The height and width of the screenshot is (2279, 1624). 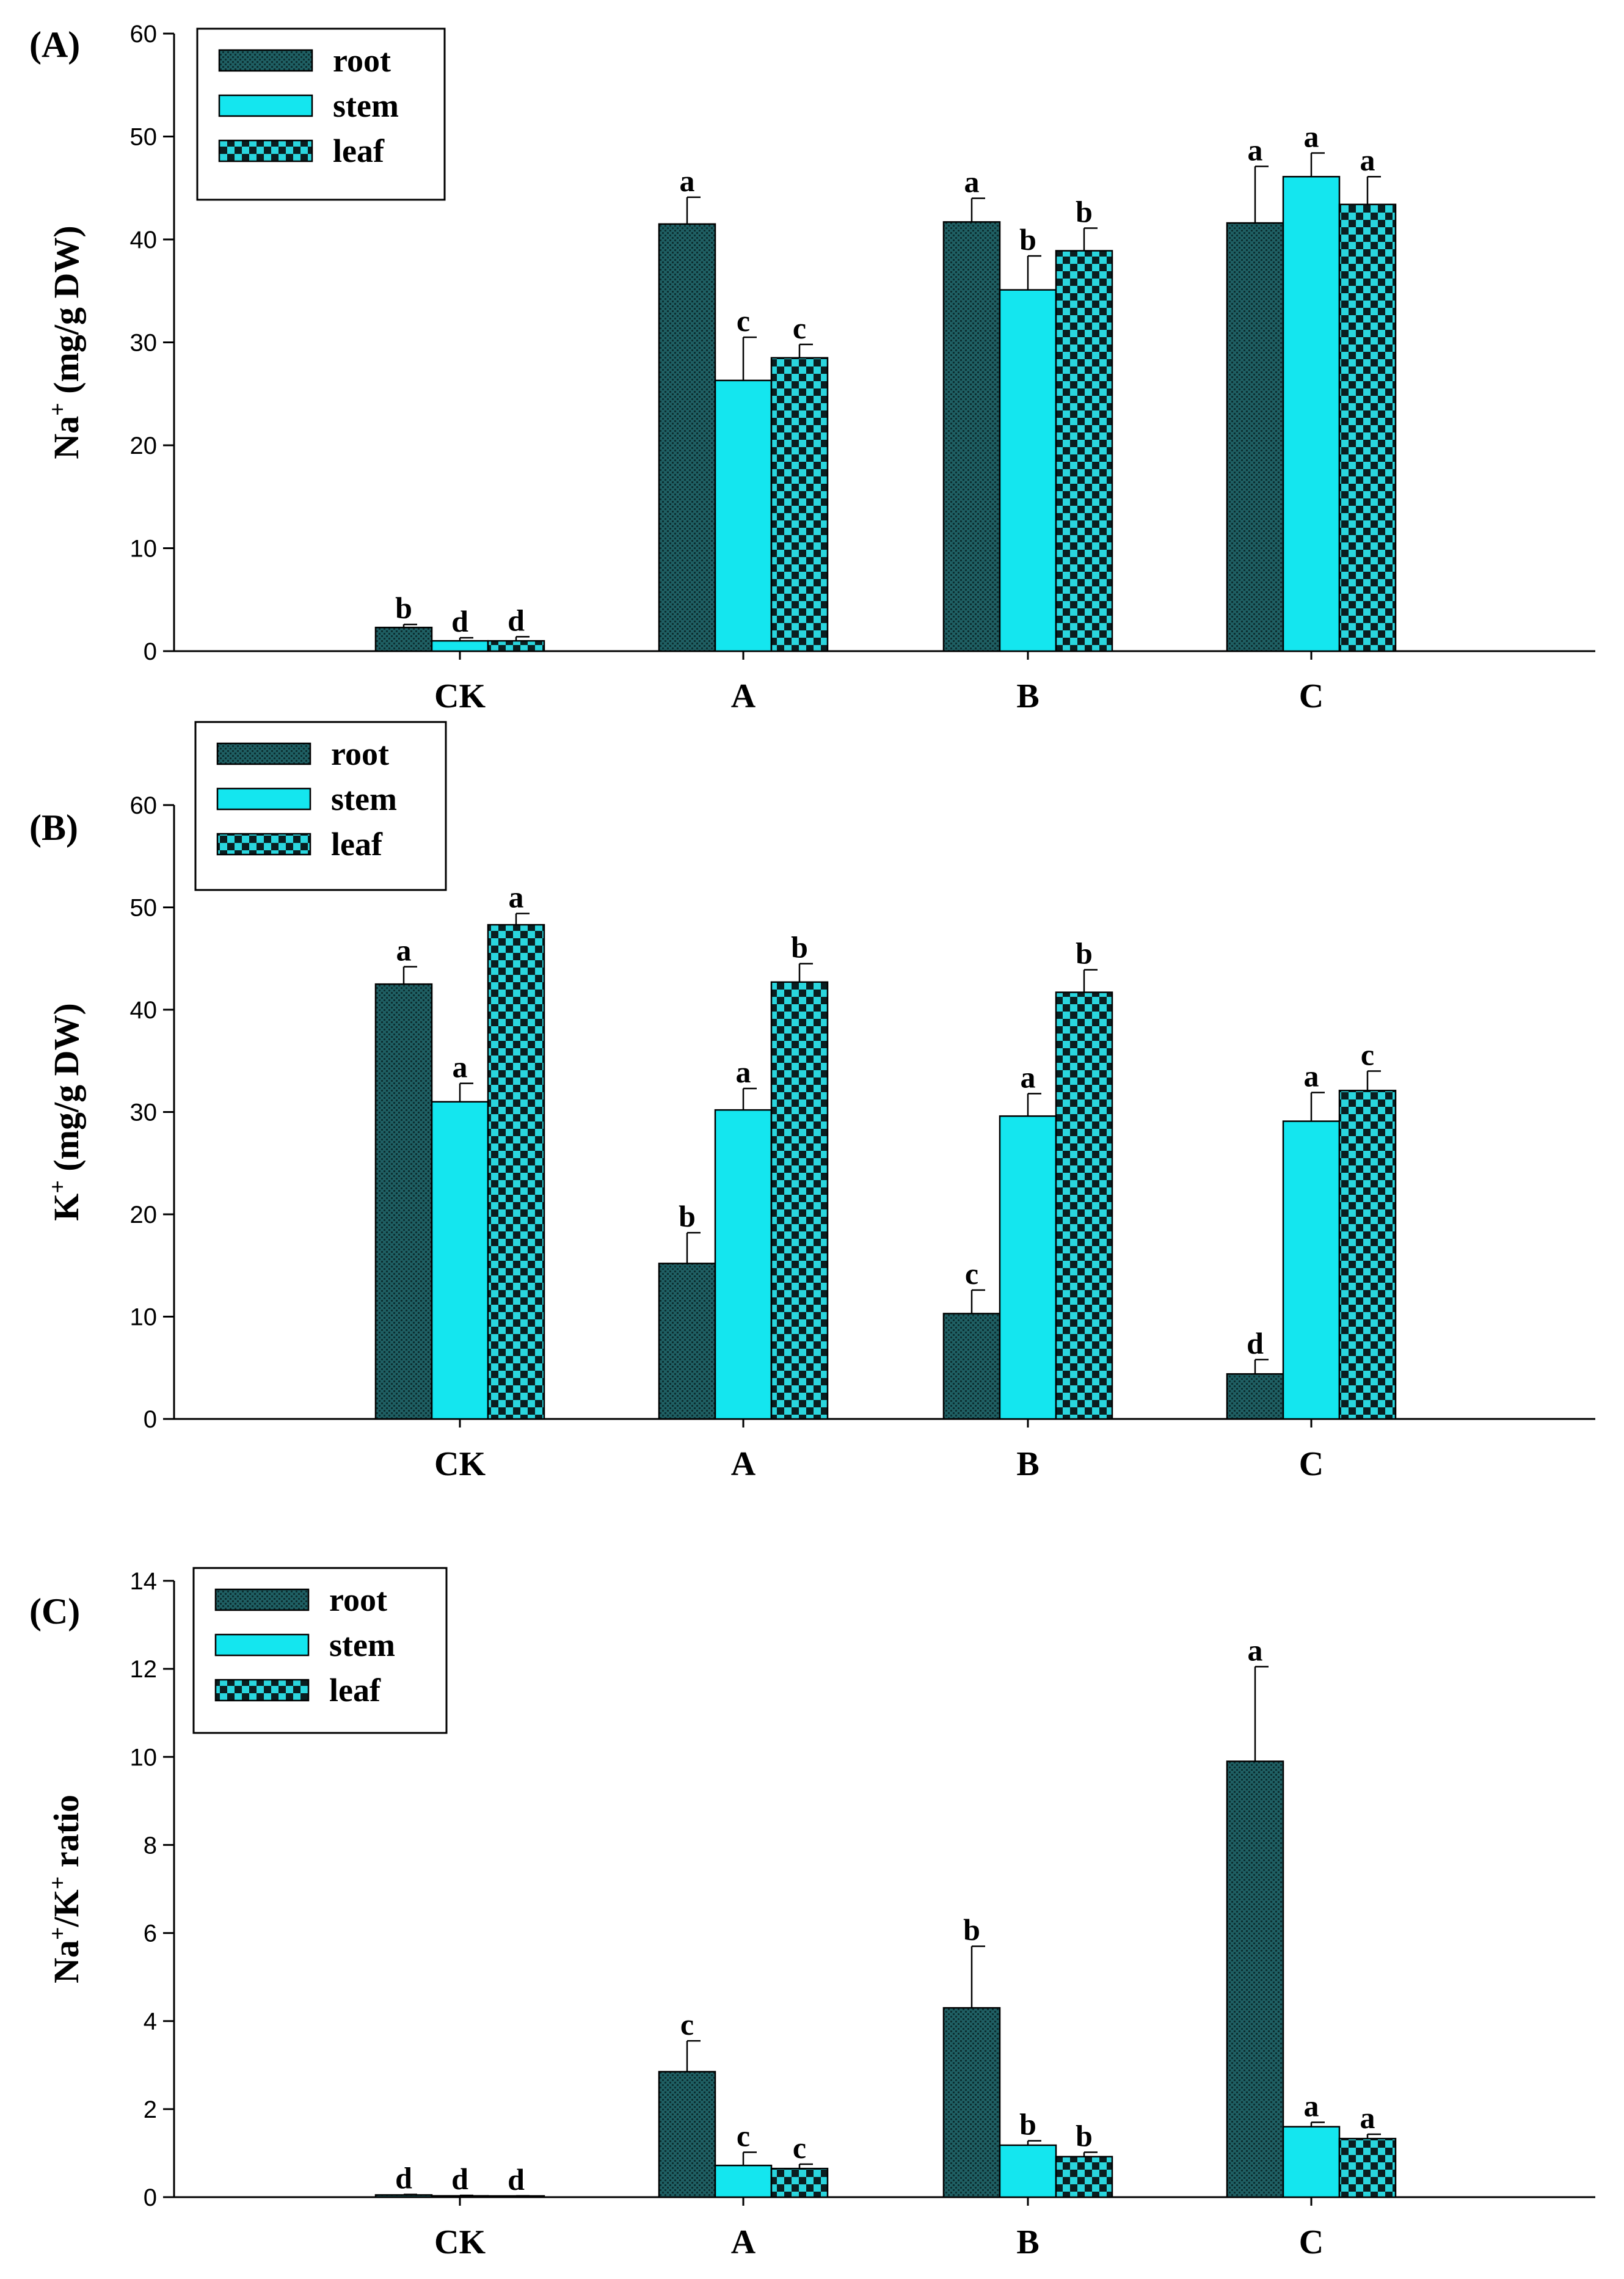 What do you see at coordinates (144, 1581) in the screenshot?
I see `y-tick-label: 14` at bounding box center [144, 1581].